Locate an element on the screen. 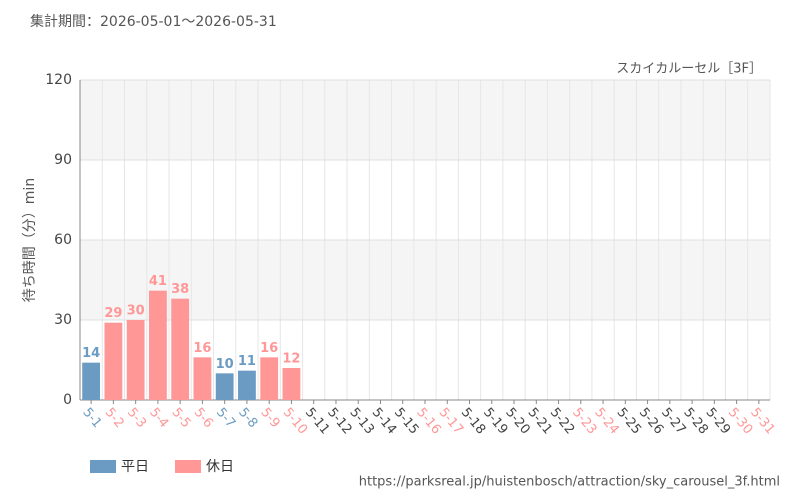 The image size is (800, 500). x-tick-label: 5-10 is located at coordinates (295, 421).